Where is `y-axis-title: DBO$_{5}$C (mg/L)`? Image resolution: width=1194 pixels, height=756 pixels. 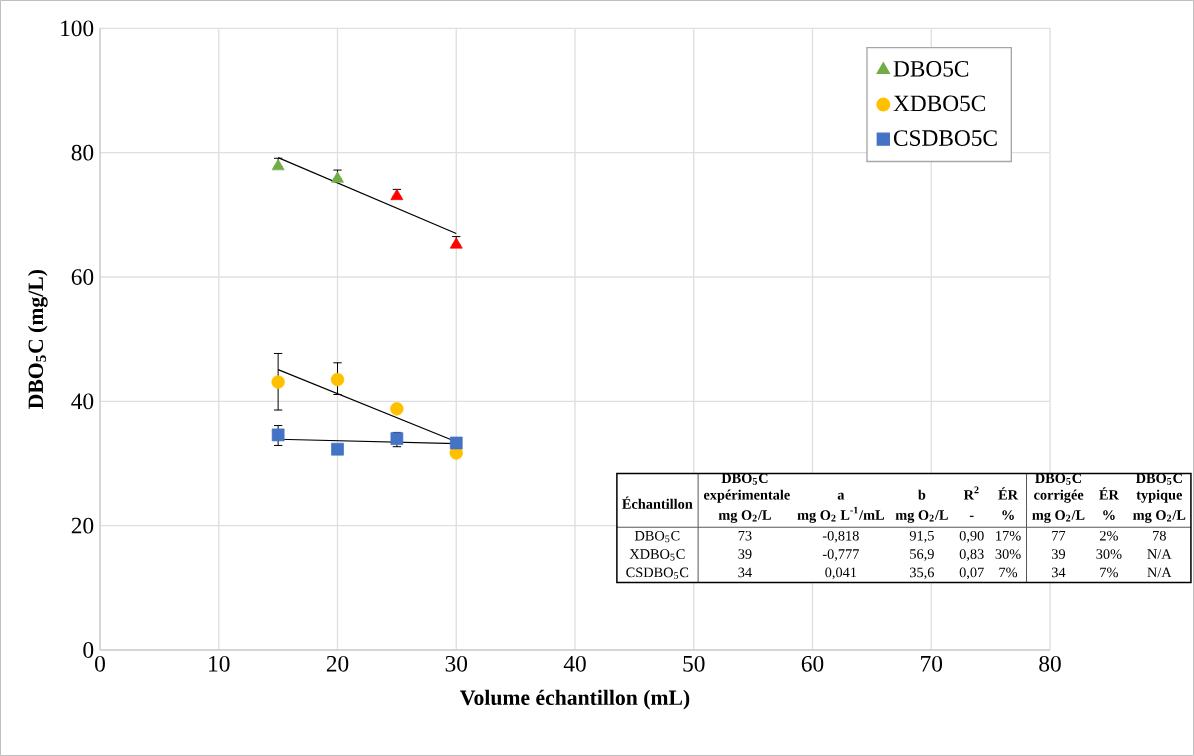
y-axis-title: DBO$_{5}$C (mg/L) is located at coordinates (37, 339).